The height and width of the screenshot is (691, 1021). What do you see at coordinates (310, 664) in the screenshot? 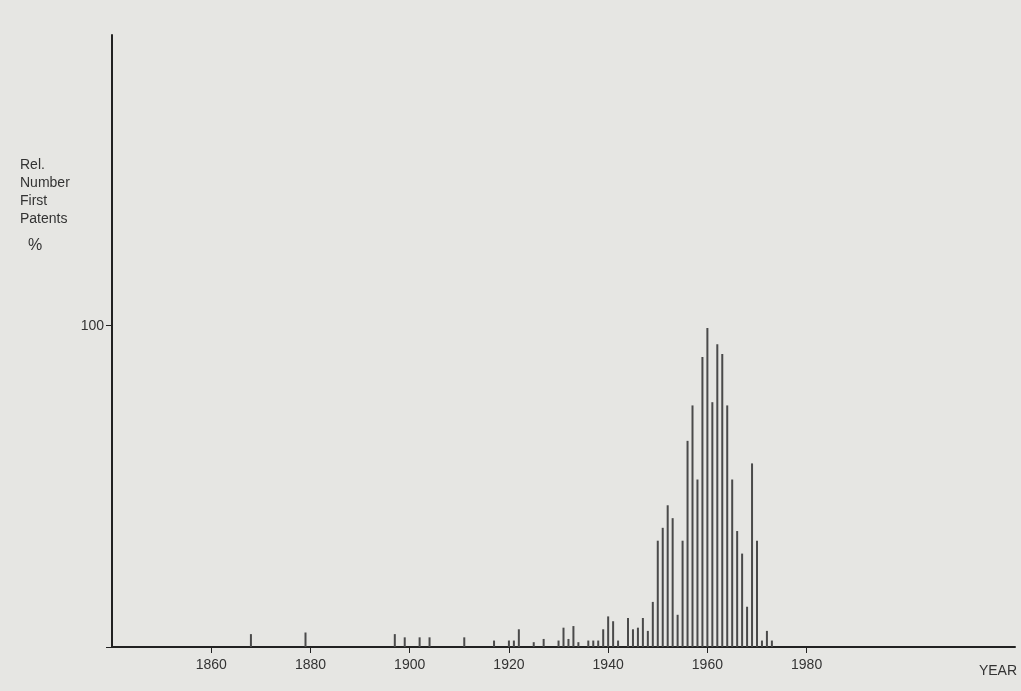
I see `x-tick-label: 1880` at bounding box center [310, 664].